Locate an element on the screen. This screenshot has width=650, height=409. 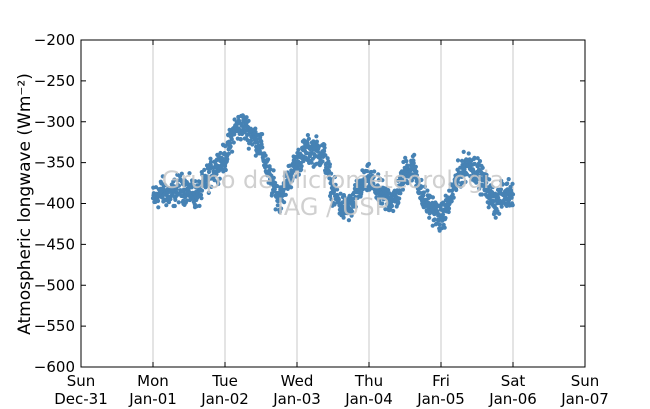
x-tick-label-day: Mon is located at coordinates (153, 381).